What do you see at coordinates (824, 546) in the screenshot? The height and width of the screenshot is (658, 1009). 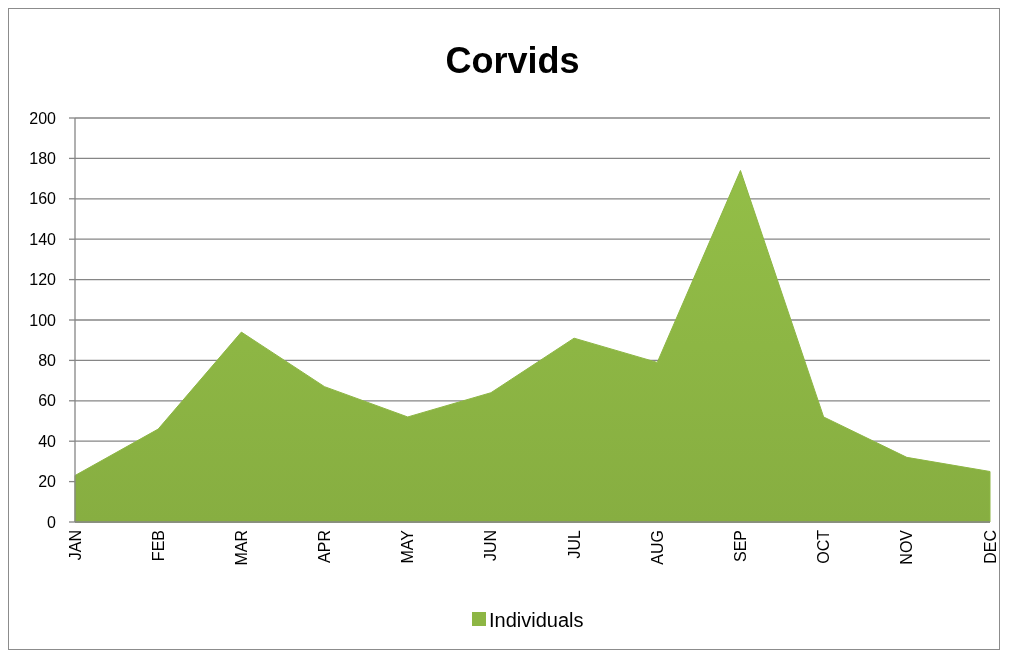 I see `x-tick-label: OCT` at bounding box center [824, 546].